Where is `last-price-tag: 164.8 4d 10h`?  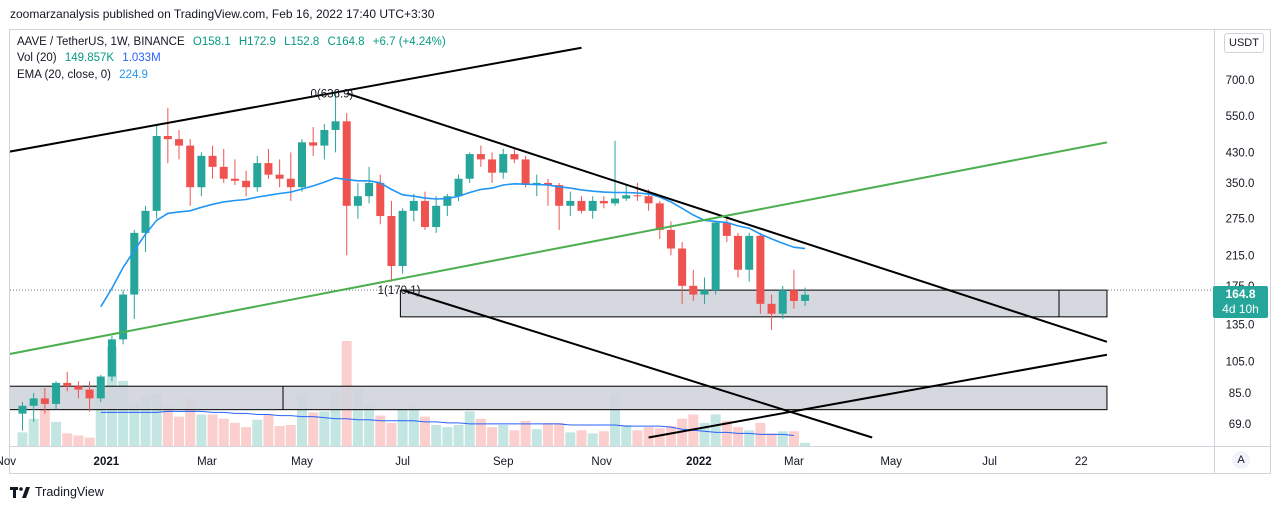
last-price-tag: 164.8 4d 10h is located at coordinates (1240, 302).